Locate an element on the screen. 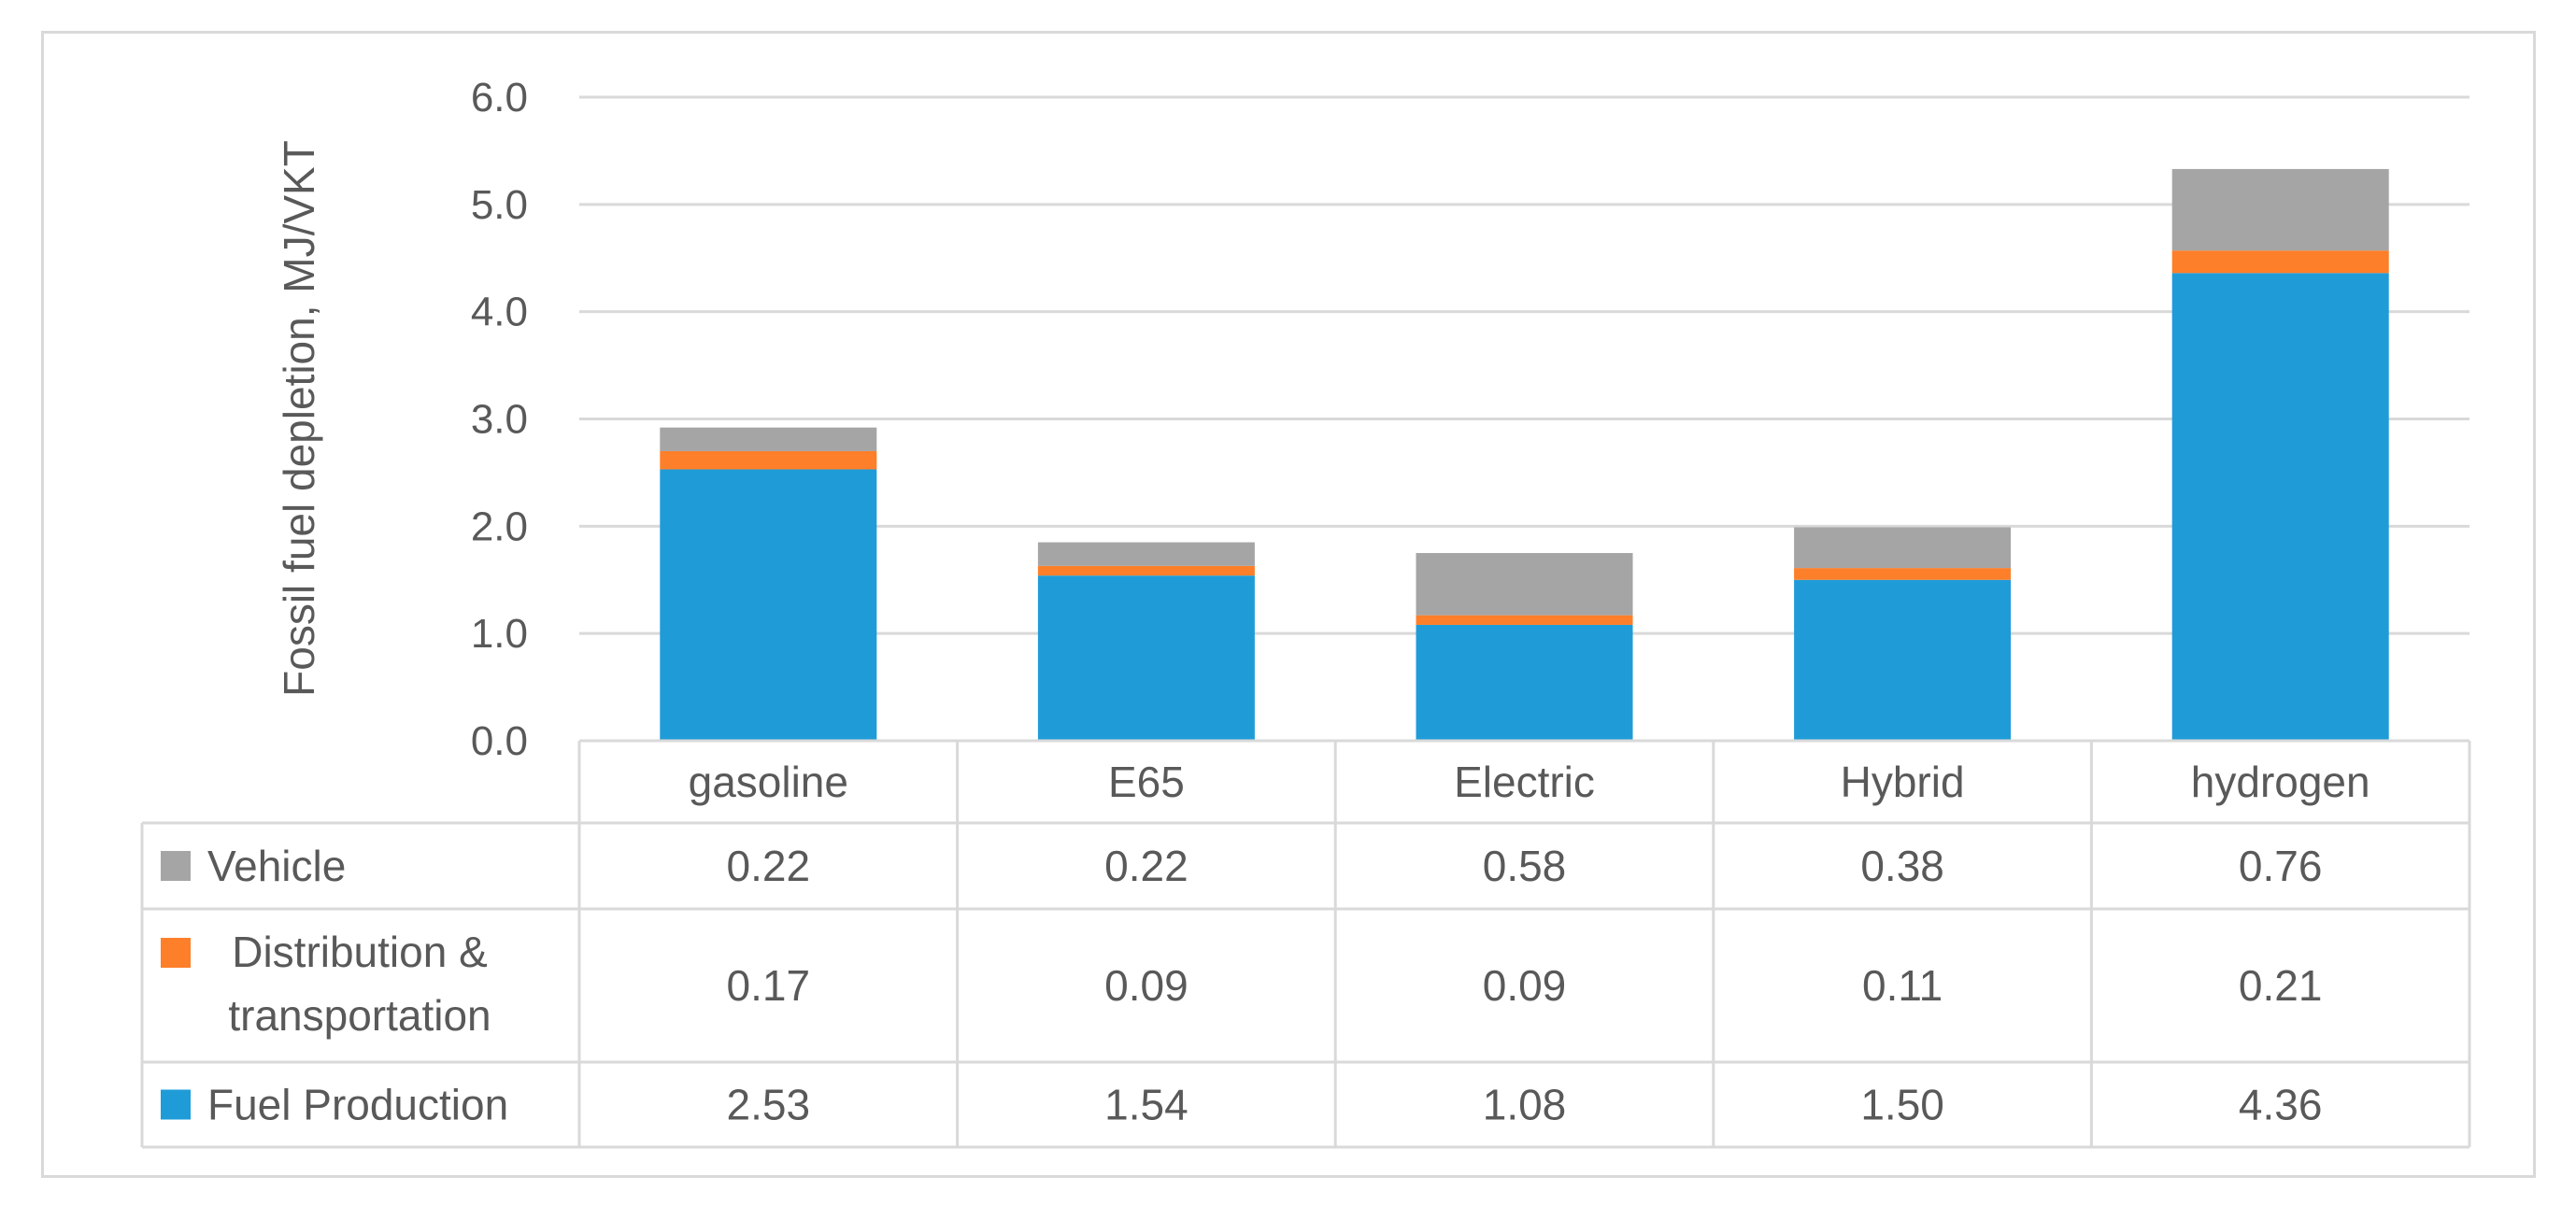 The image size is (2576, 1205). x-tick-label: gasoline is located at coordinates (768, 782).